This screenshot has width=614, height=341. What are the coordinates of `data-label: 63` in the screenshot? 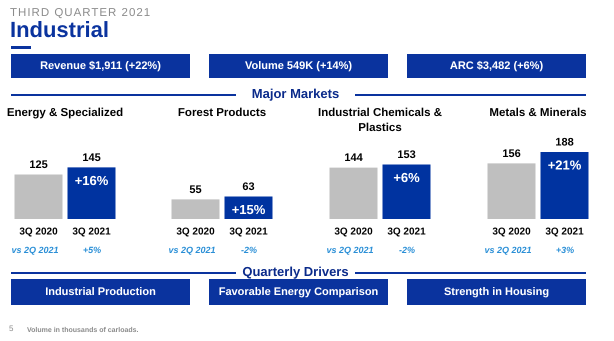 It's located at (248, 187).